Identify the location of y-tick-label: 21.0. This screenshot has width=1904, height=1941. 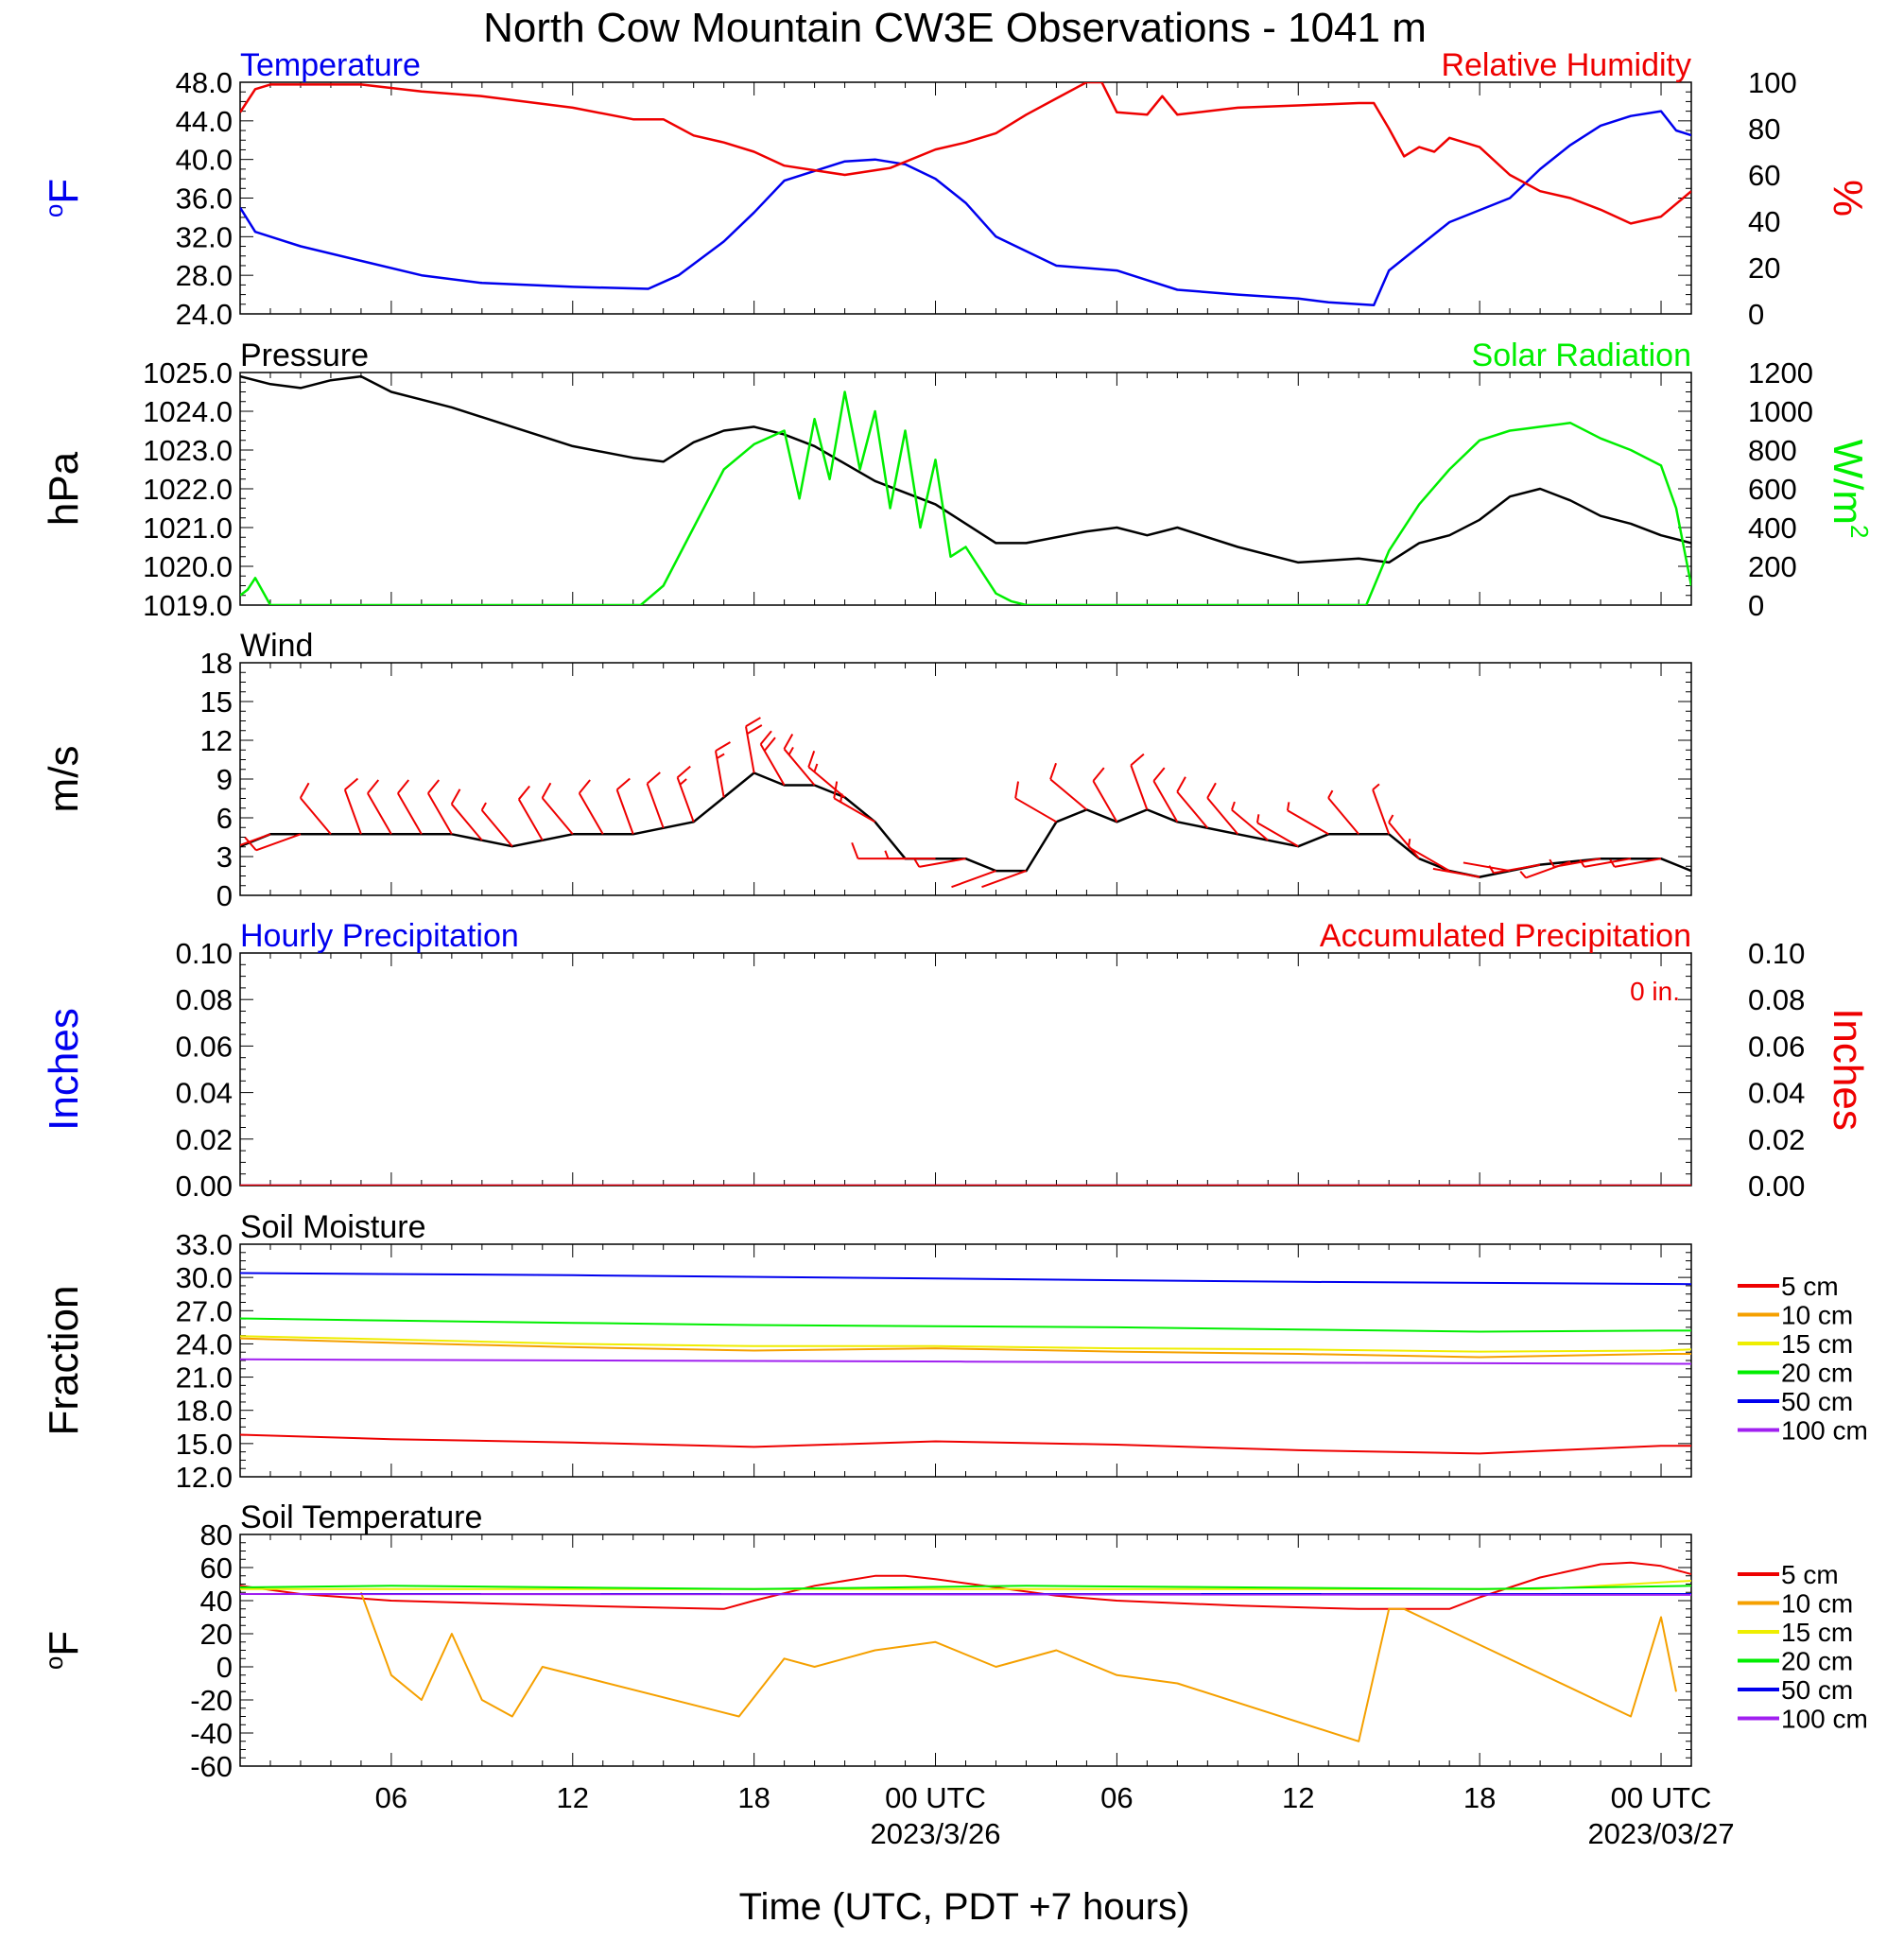
(204, 1378).